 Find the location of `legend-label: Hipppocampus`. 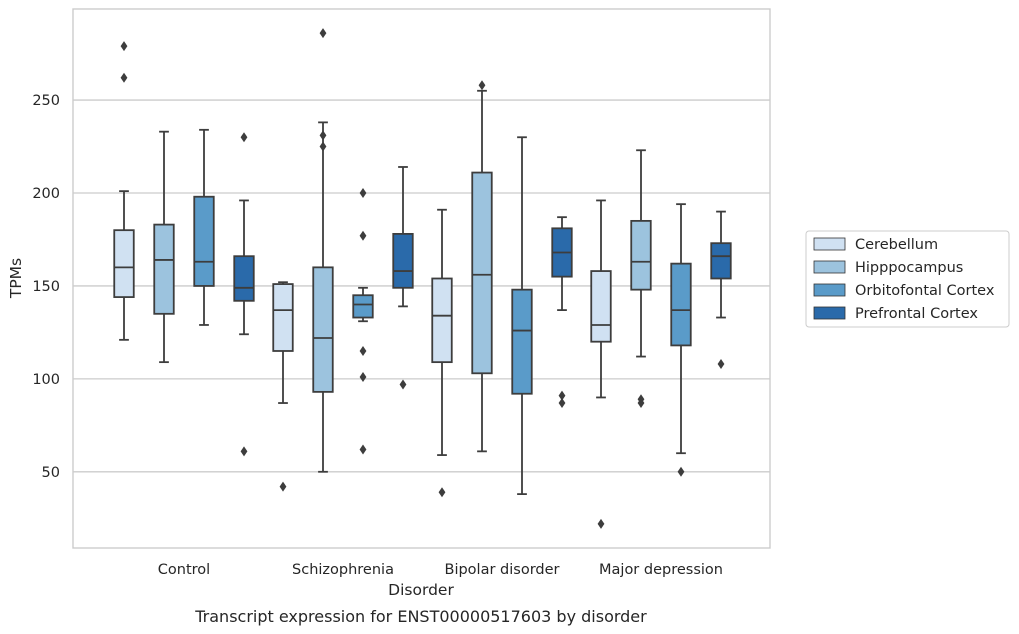

legend-label: Hipppocampus is located at coordinates (909, 268).